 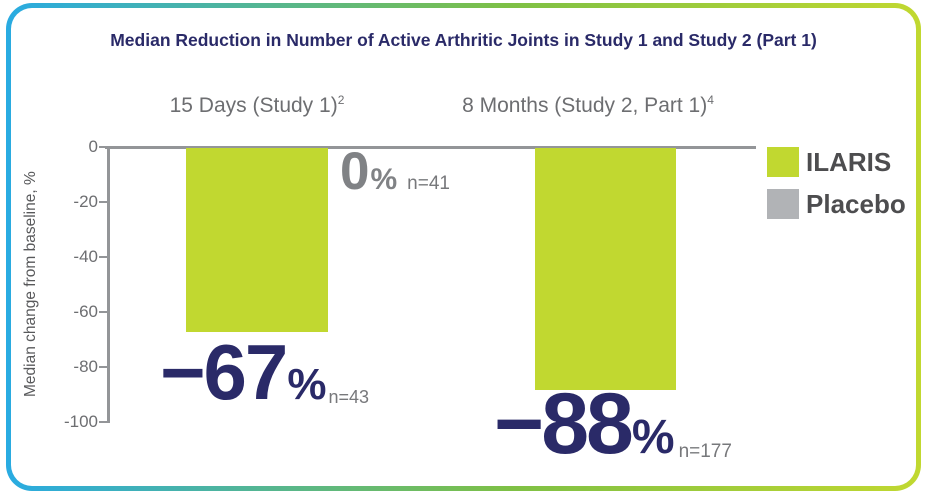 What do you see at coordinates (605, 269) in the screenshot?
I see `bar-ilaris-study2` at bounding box center [605, 269].